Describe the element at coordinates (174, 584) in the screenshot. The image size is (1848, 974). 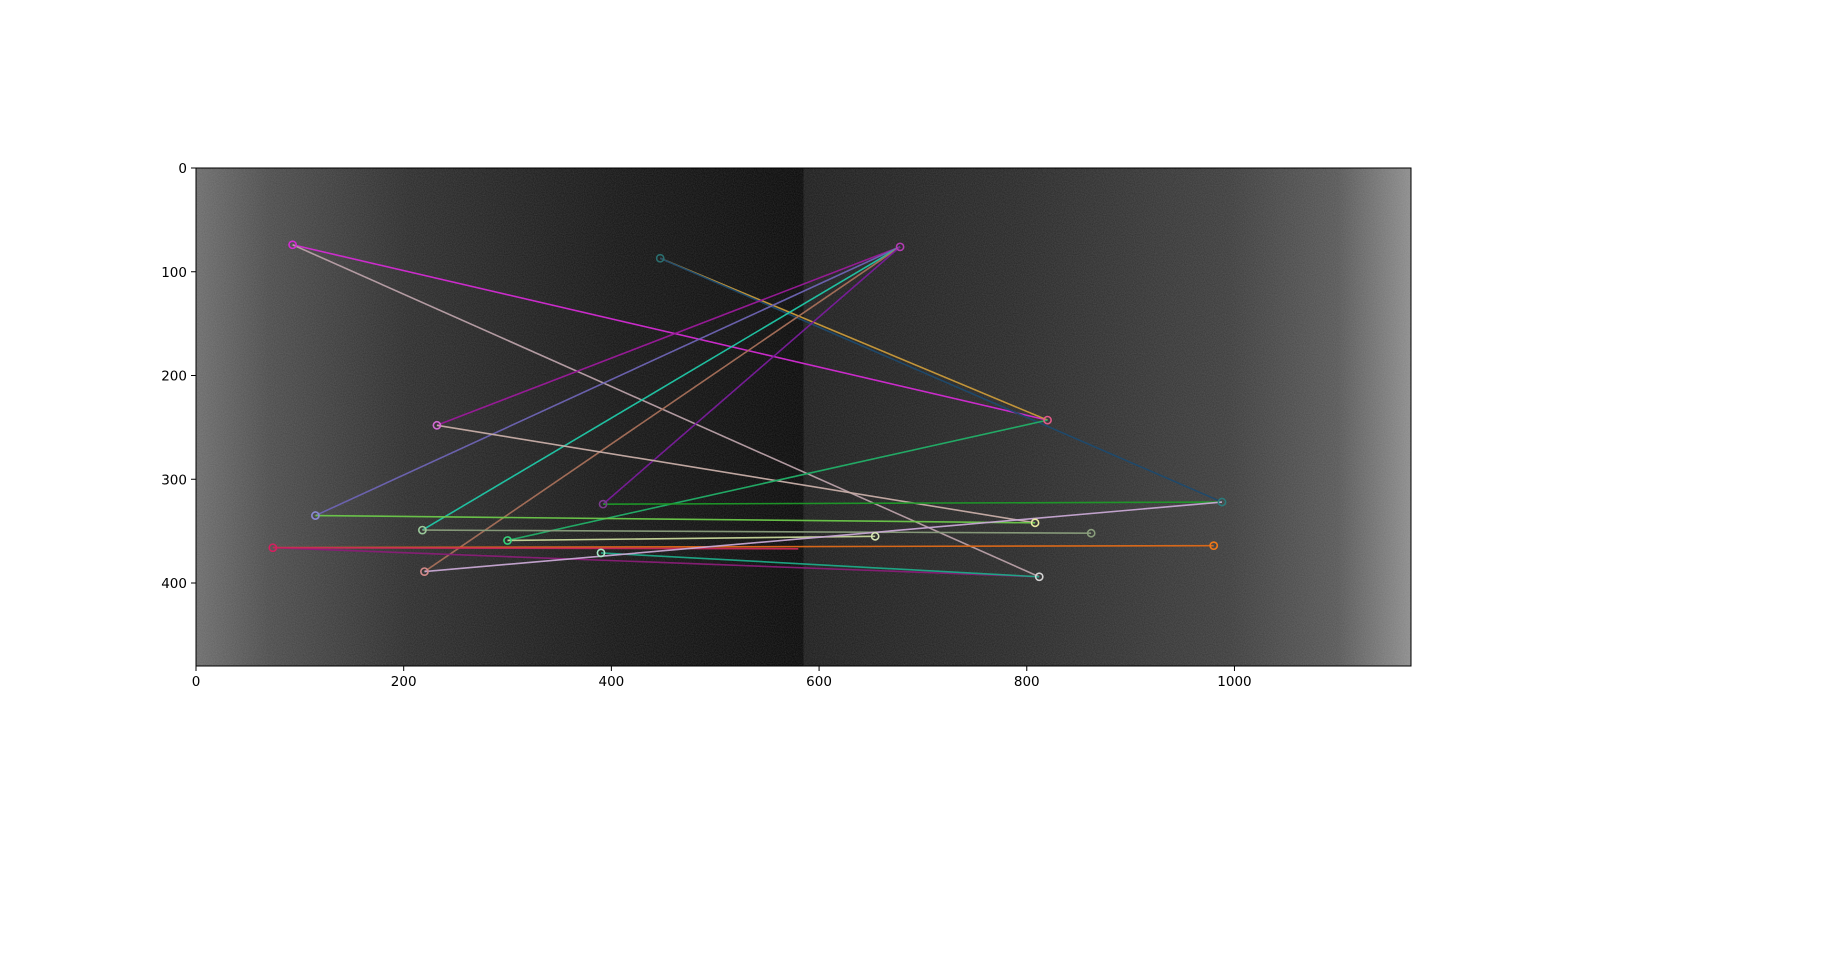
I see `y-tick-label-400: 400` at that location.